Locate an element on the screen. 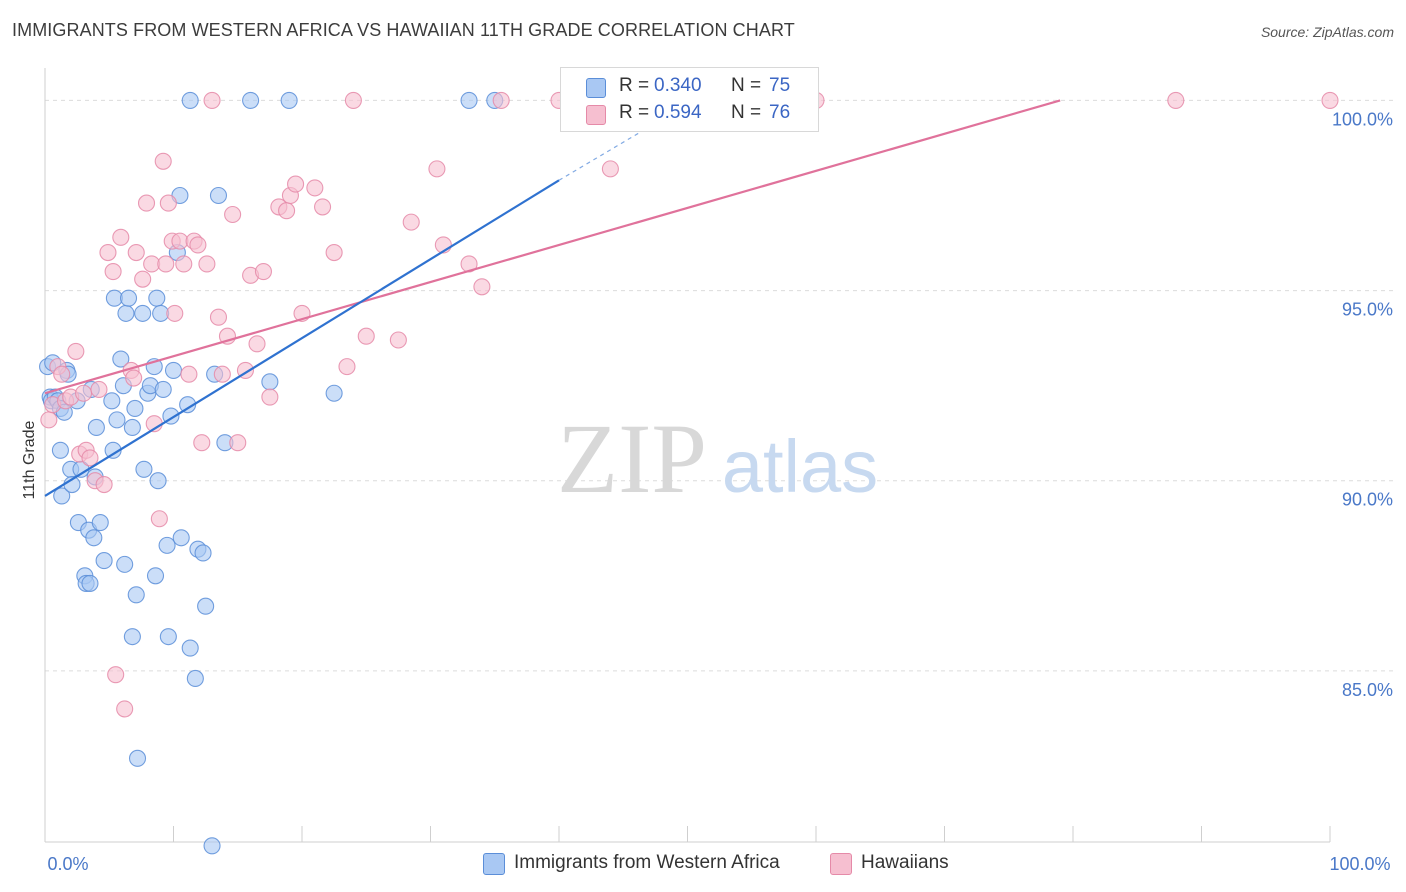 This screenshot has width=1406, height=892. trend-line-western-africa-extension is located at coordinates (604, 153).